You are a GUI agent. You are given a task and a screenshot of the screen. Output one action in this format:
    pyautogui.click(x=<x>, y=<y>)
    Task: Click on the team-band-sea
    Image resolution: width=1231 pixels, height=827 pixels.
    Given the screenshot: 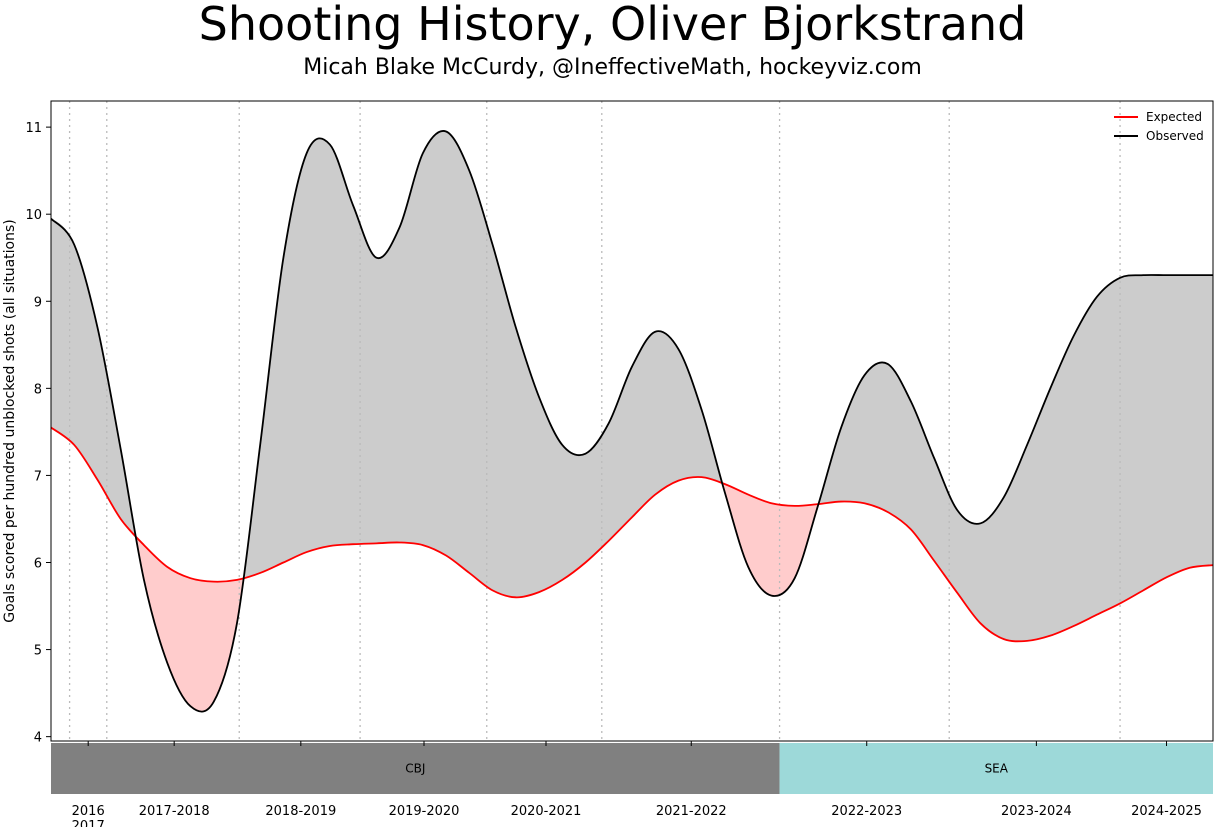 What is the action you would take?
    pyautogui.click(x=996, y=768)
    